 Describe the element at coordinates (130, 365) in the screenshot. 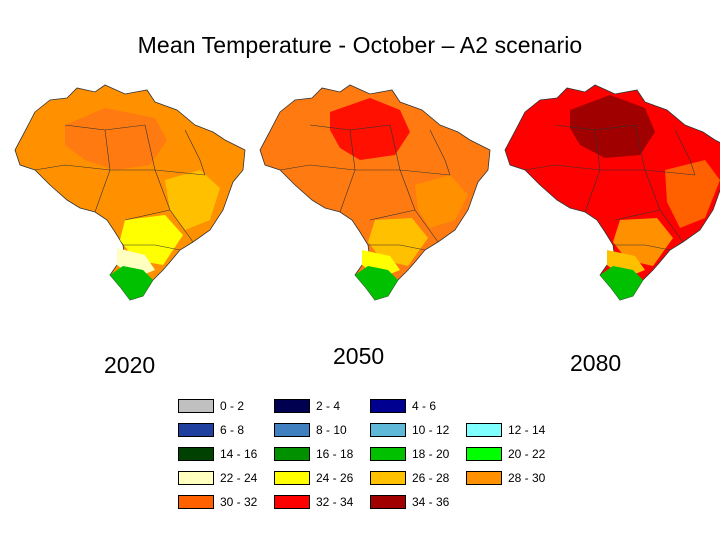

I see `year-label-2020: 2020` at that location.